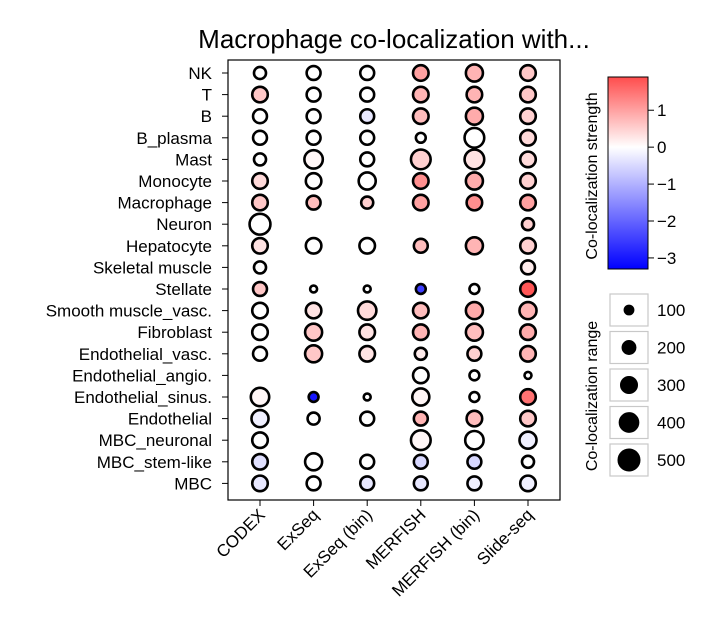 This screenshot has width=706, height=623. Describe the element at coordinates (661, 110) in the screenshot. I see `colorbar-tick-label: 1` at that location.